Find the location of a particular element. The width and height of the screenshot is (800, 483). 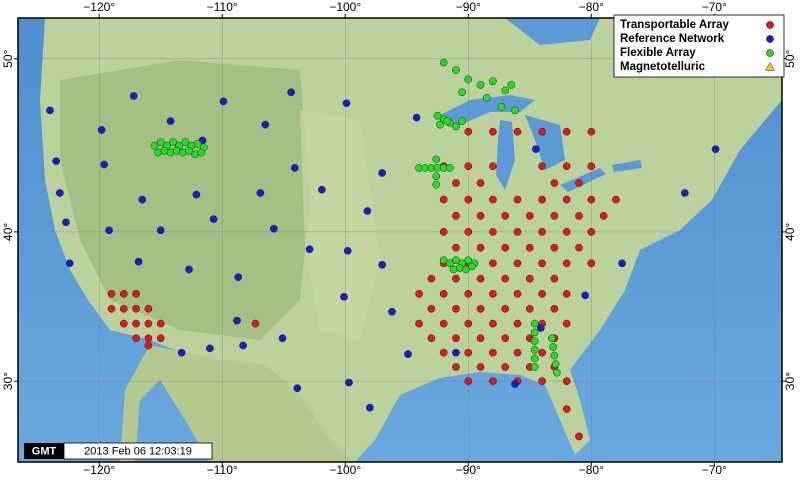

logo: GMT is located at coordinates (44, 451).